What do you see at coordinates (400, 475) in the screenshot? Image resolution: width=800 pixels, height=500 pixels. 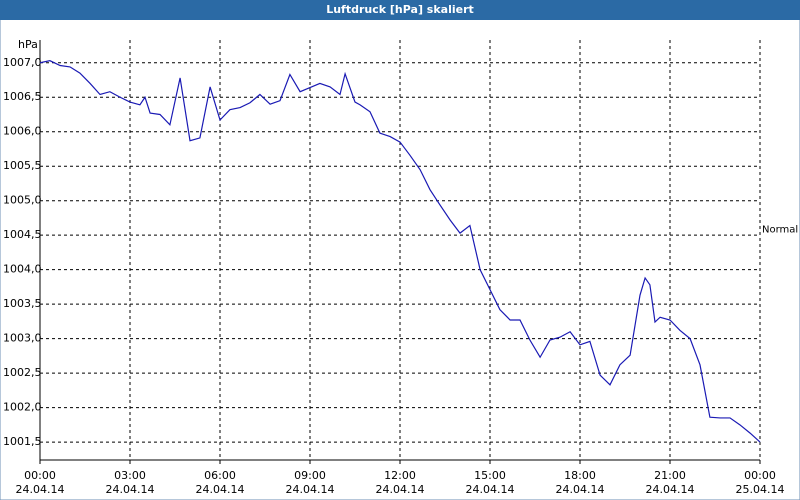 I see `x-tick-label: 12:00` at bounding box center [400, 475].